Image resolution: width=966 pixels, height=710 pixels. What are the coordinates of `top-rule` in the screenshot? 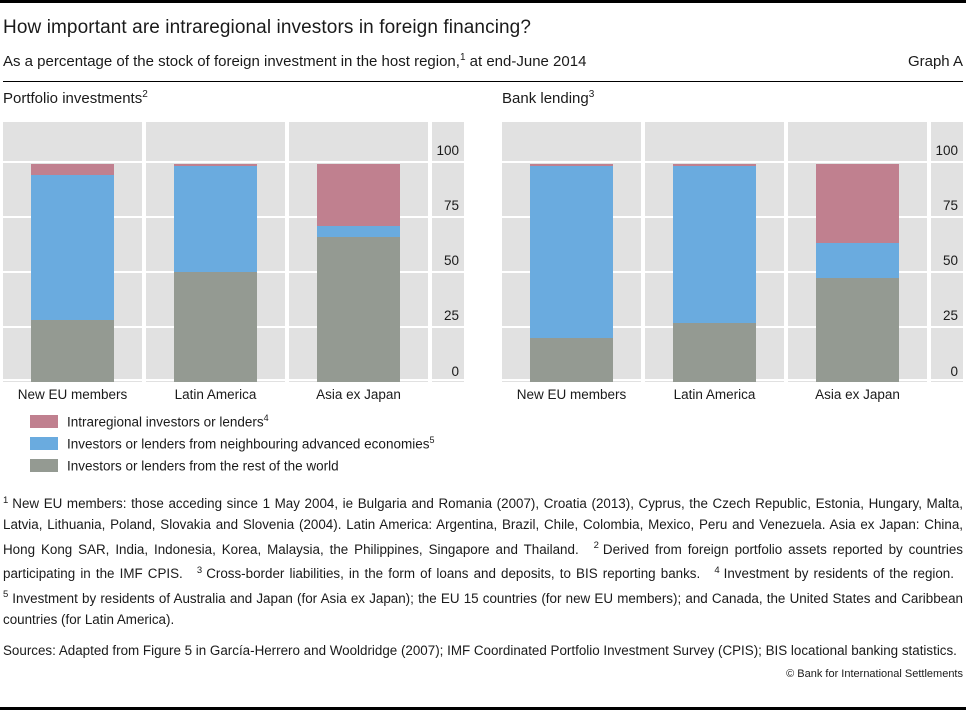 It's located at (483, 1).